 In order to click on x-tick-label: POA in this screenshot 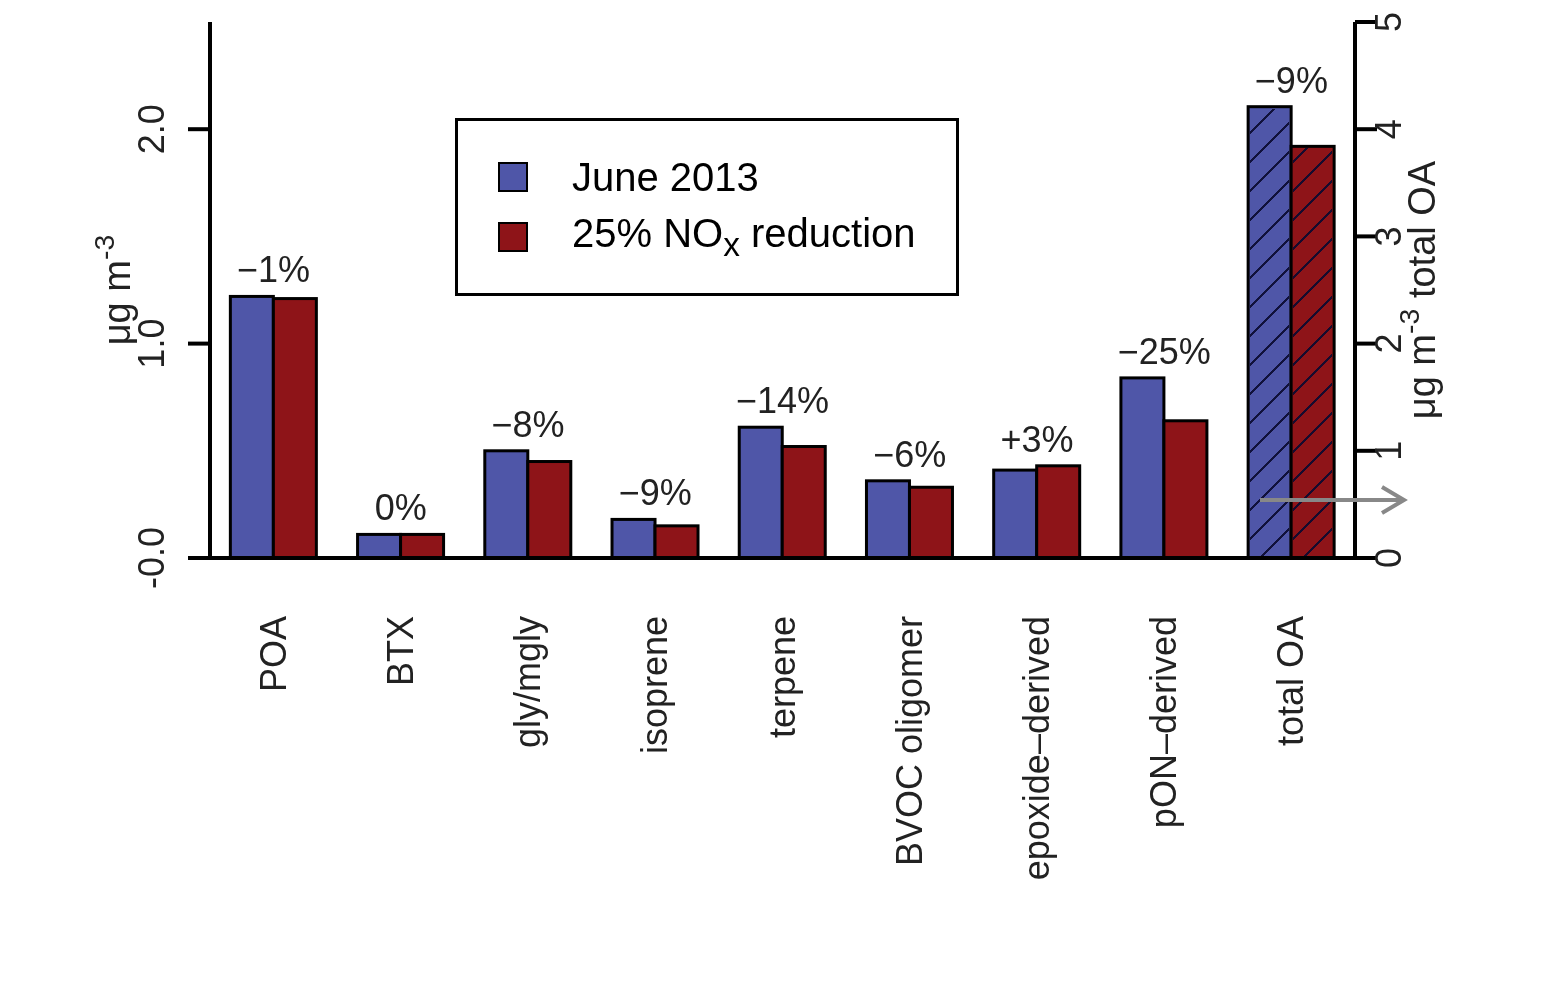, I will do `click(273, 654)`.